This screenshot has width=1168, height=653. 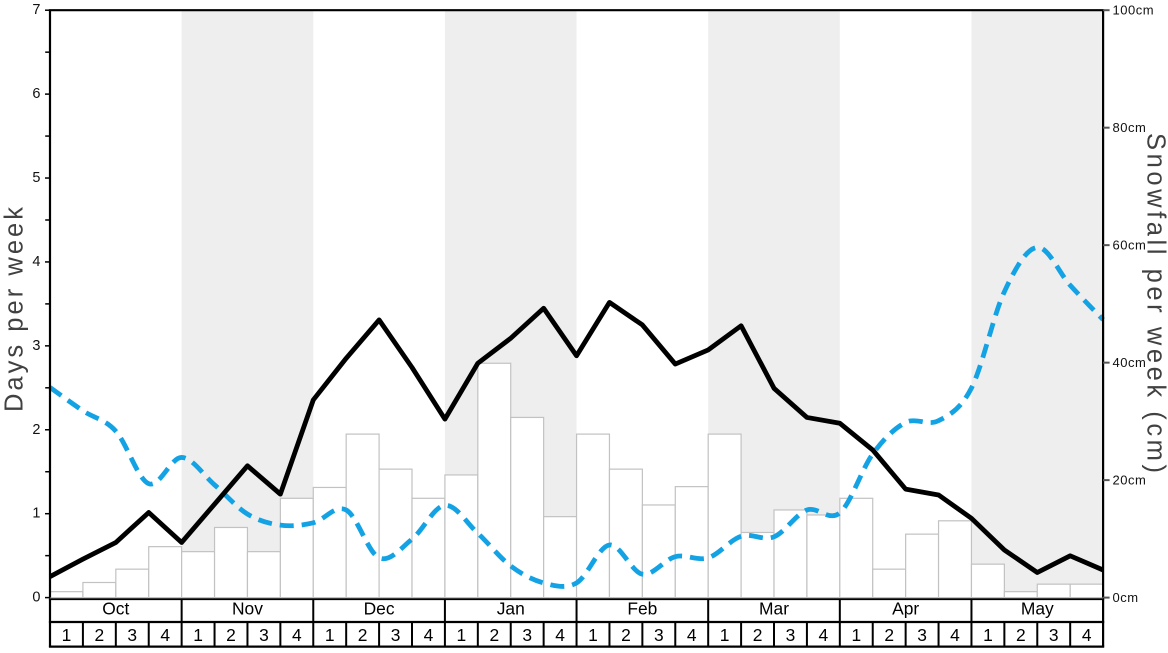 What do you see at coordinates (1130, 362) in the screenshot?
I see `svg-text: 40cm` at bounding box center [1130, 362].